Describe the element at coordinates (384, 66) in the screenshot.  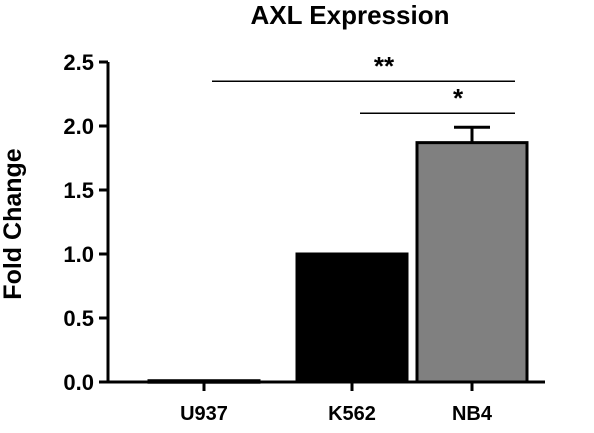
I see `significance-label: **` at that location.